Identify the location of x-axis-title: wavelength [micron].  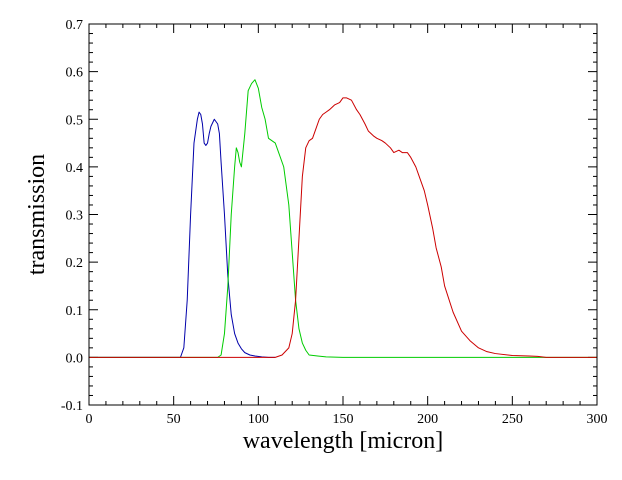
(343, 441).